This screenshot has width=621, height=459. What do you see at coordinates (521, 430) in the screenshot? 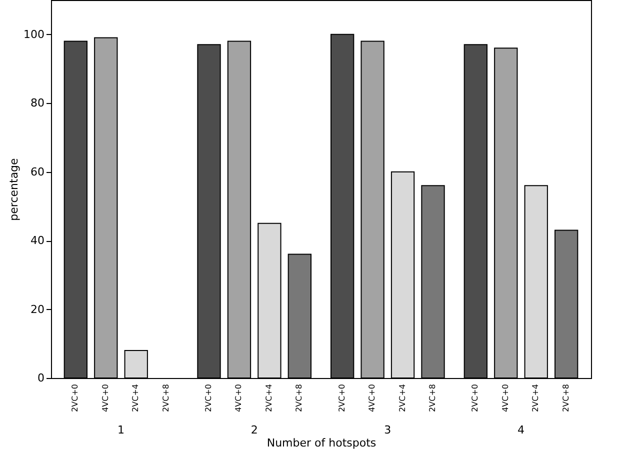
I see `x-tick-label: 4` at bounding box center [521, 430].